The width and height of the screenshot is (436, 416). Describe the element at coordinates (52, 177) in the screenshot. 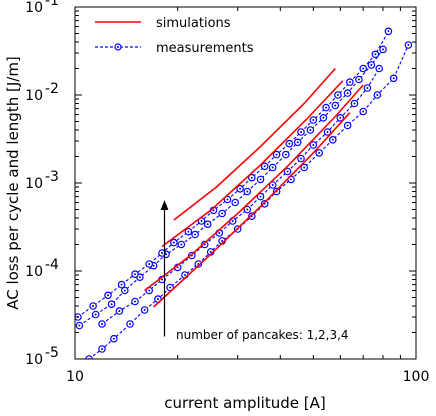

I see `y-tick-label-exponent: -3` at that location.